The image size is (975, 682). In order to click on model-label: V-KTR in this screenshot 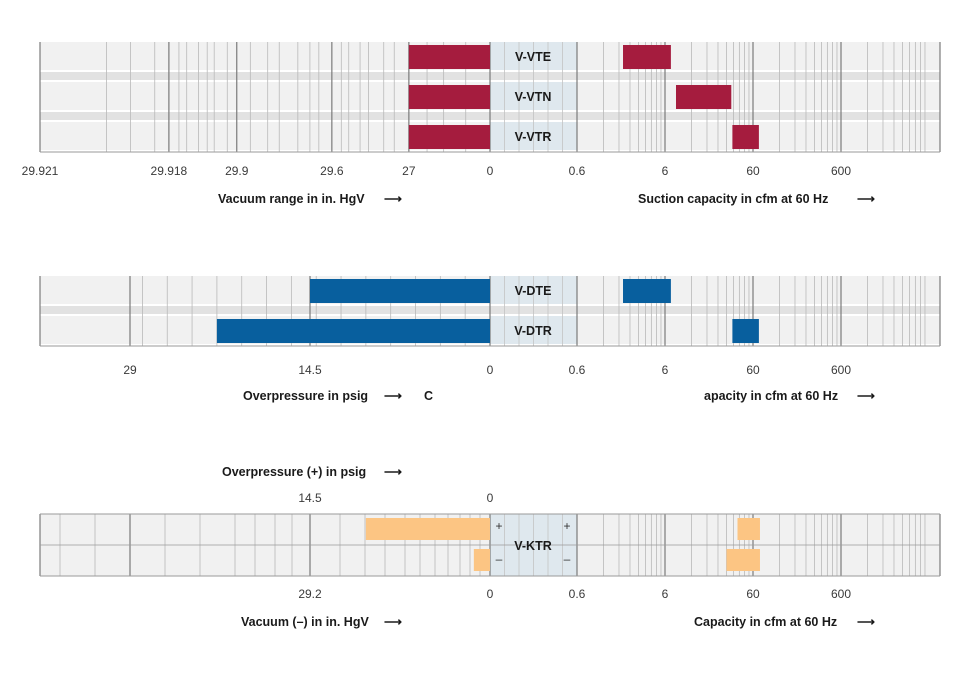, I will do `click(533, 546)`.